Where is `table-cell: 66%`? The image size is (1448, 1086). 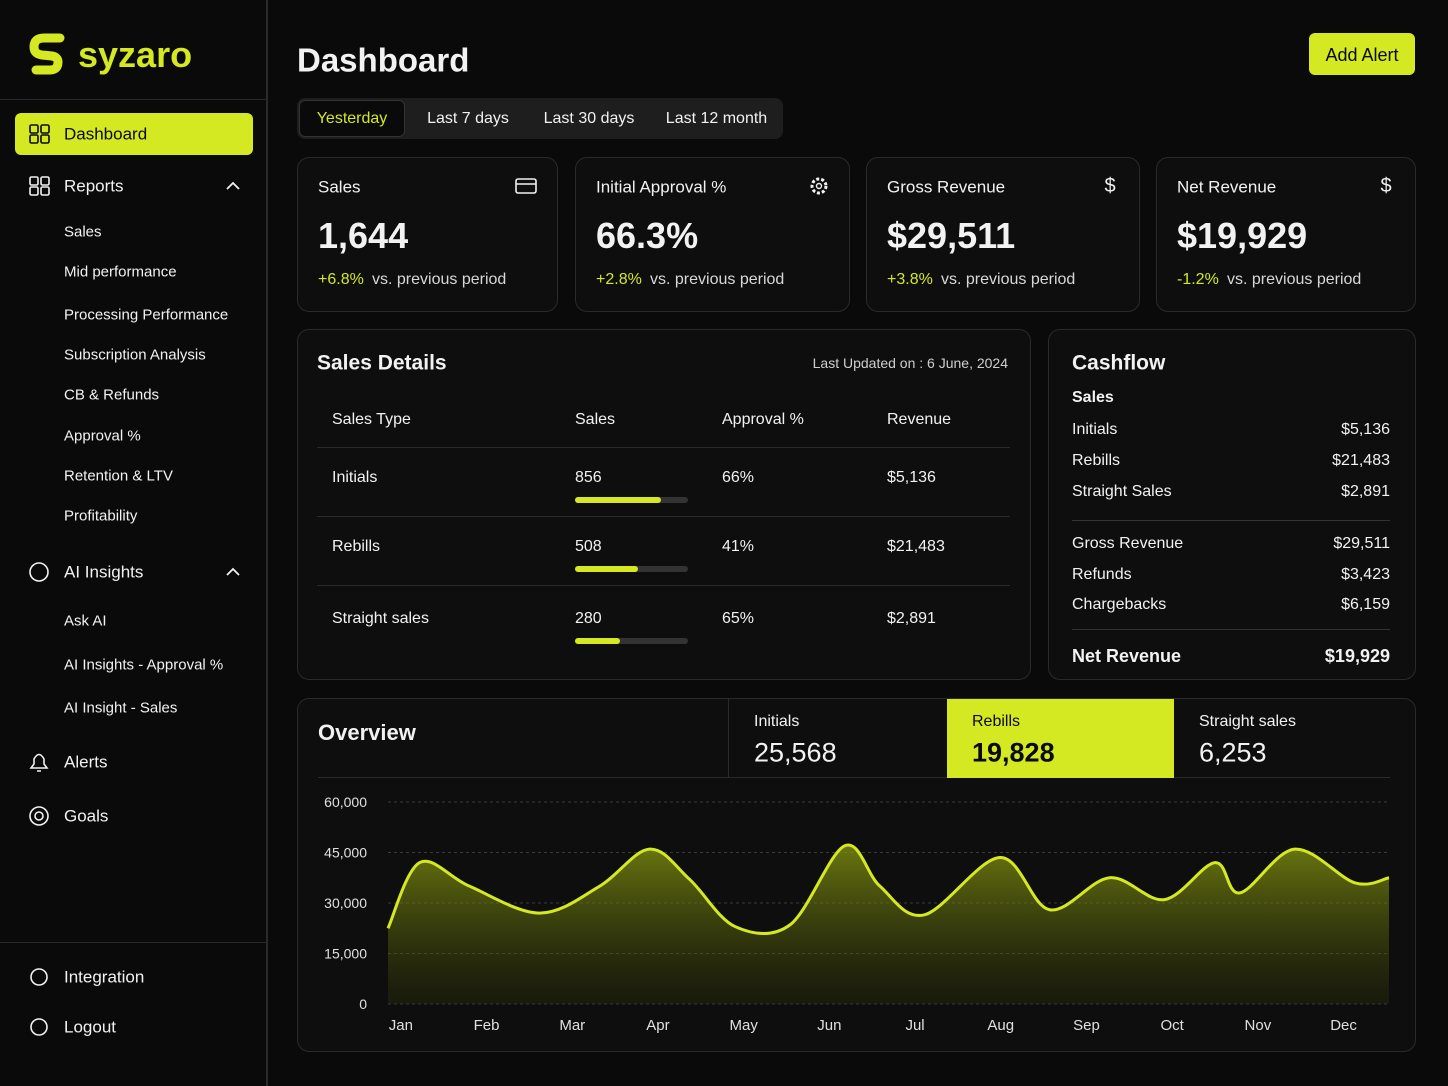 table-cell: 66% is located at coordinates (738, 477).